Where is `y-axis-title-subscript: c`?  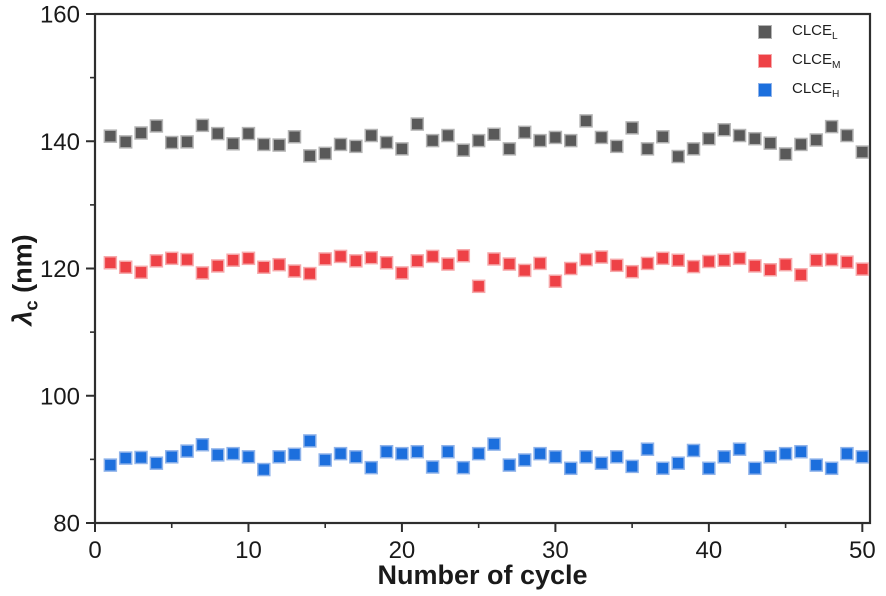
y-axis-title-subscript: c is located at coordinates (31, 305).